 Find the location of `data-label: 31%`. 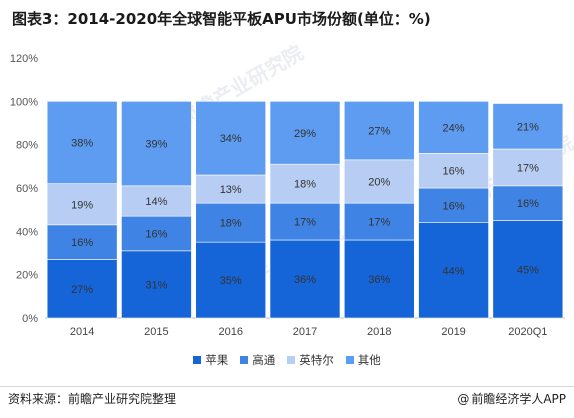

data-label: 31% is located at coordinates (156, 285).